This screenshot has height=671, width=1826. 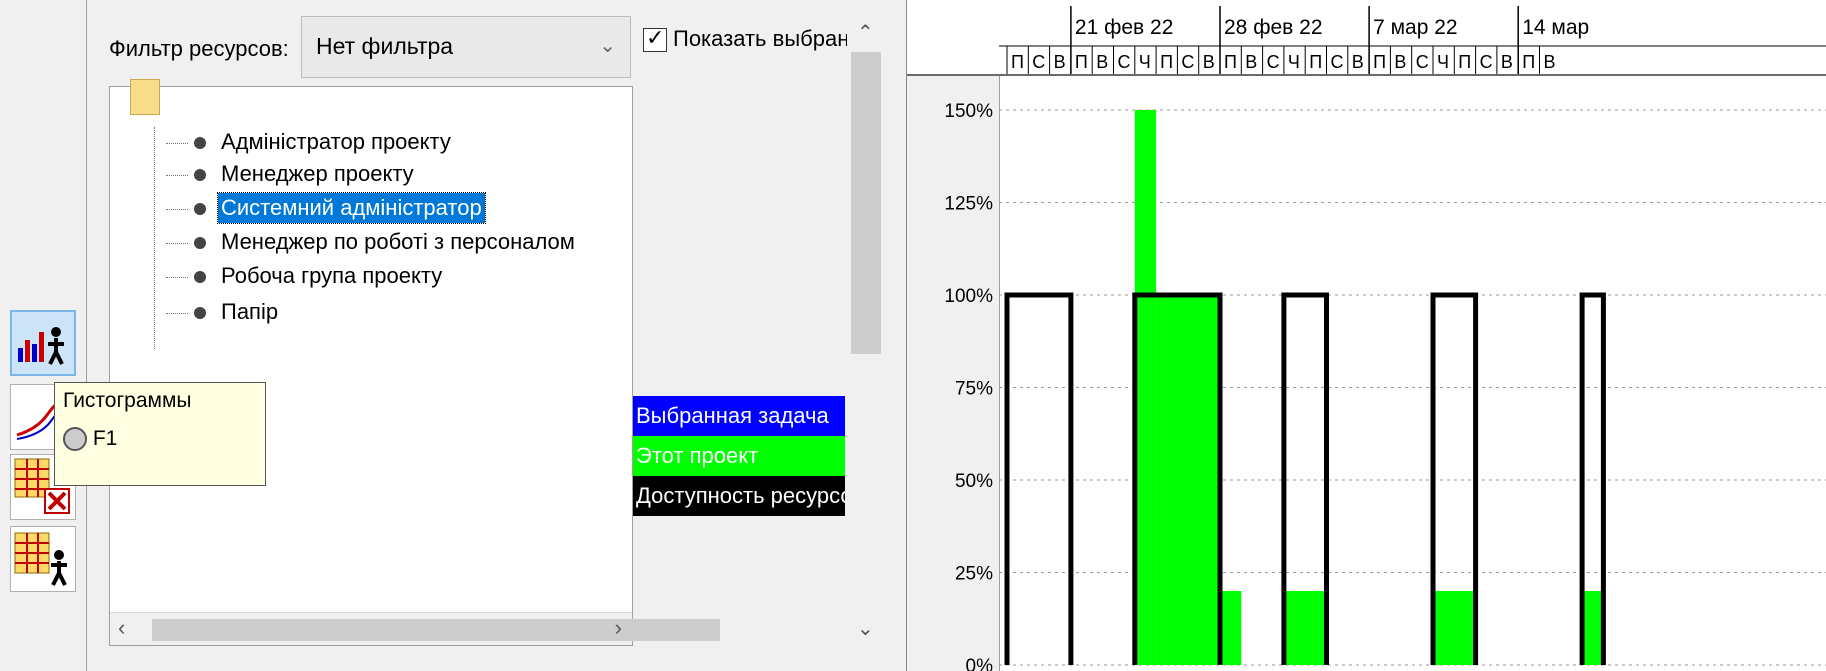 What do you see at coordinates (607, 46) in the screenshot?
I see `chevron-down-icon: ⌄` at bounding box center [607, 46].